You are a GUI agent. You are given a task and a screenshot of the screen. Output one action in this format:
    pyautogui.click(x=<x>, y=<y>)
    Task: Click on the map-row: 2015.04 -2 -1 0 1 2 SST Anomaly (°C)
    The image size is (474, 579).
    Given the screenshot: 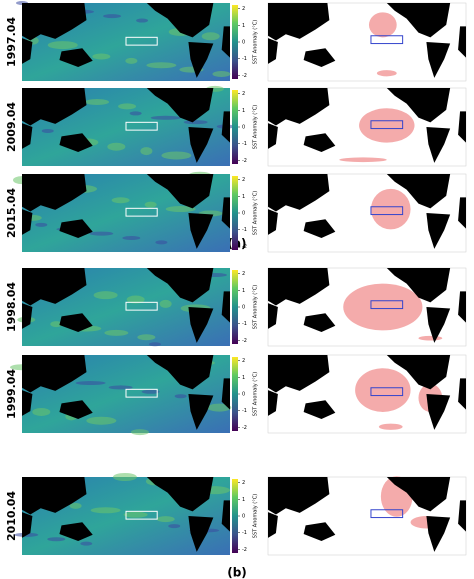 What is the action you would take?
    pyautogui.click(x=236, y=212)
    